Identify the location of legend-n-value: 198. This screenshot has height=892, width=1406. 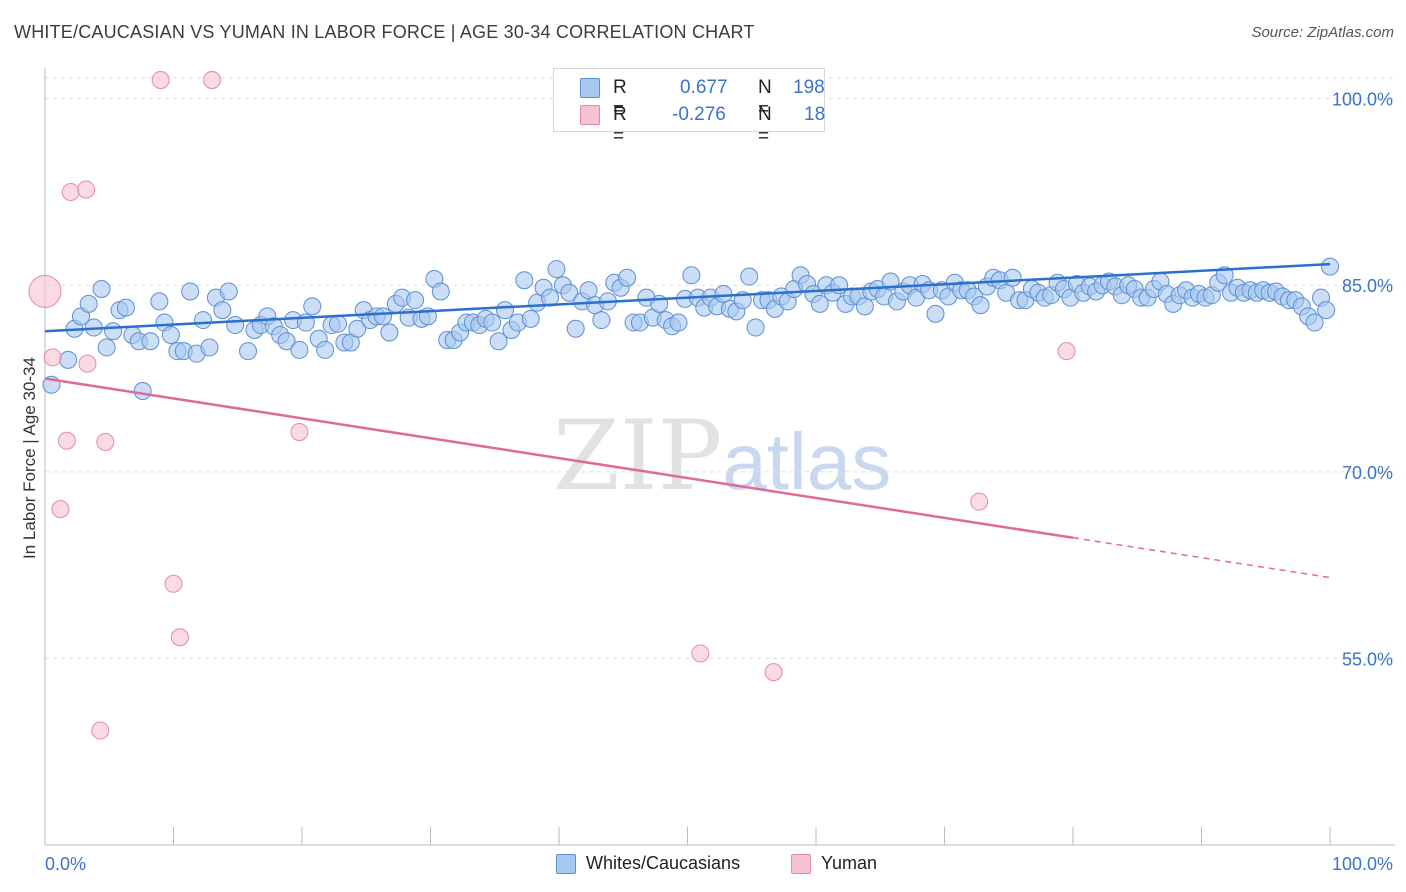
(809, 87).